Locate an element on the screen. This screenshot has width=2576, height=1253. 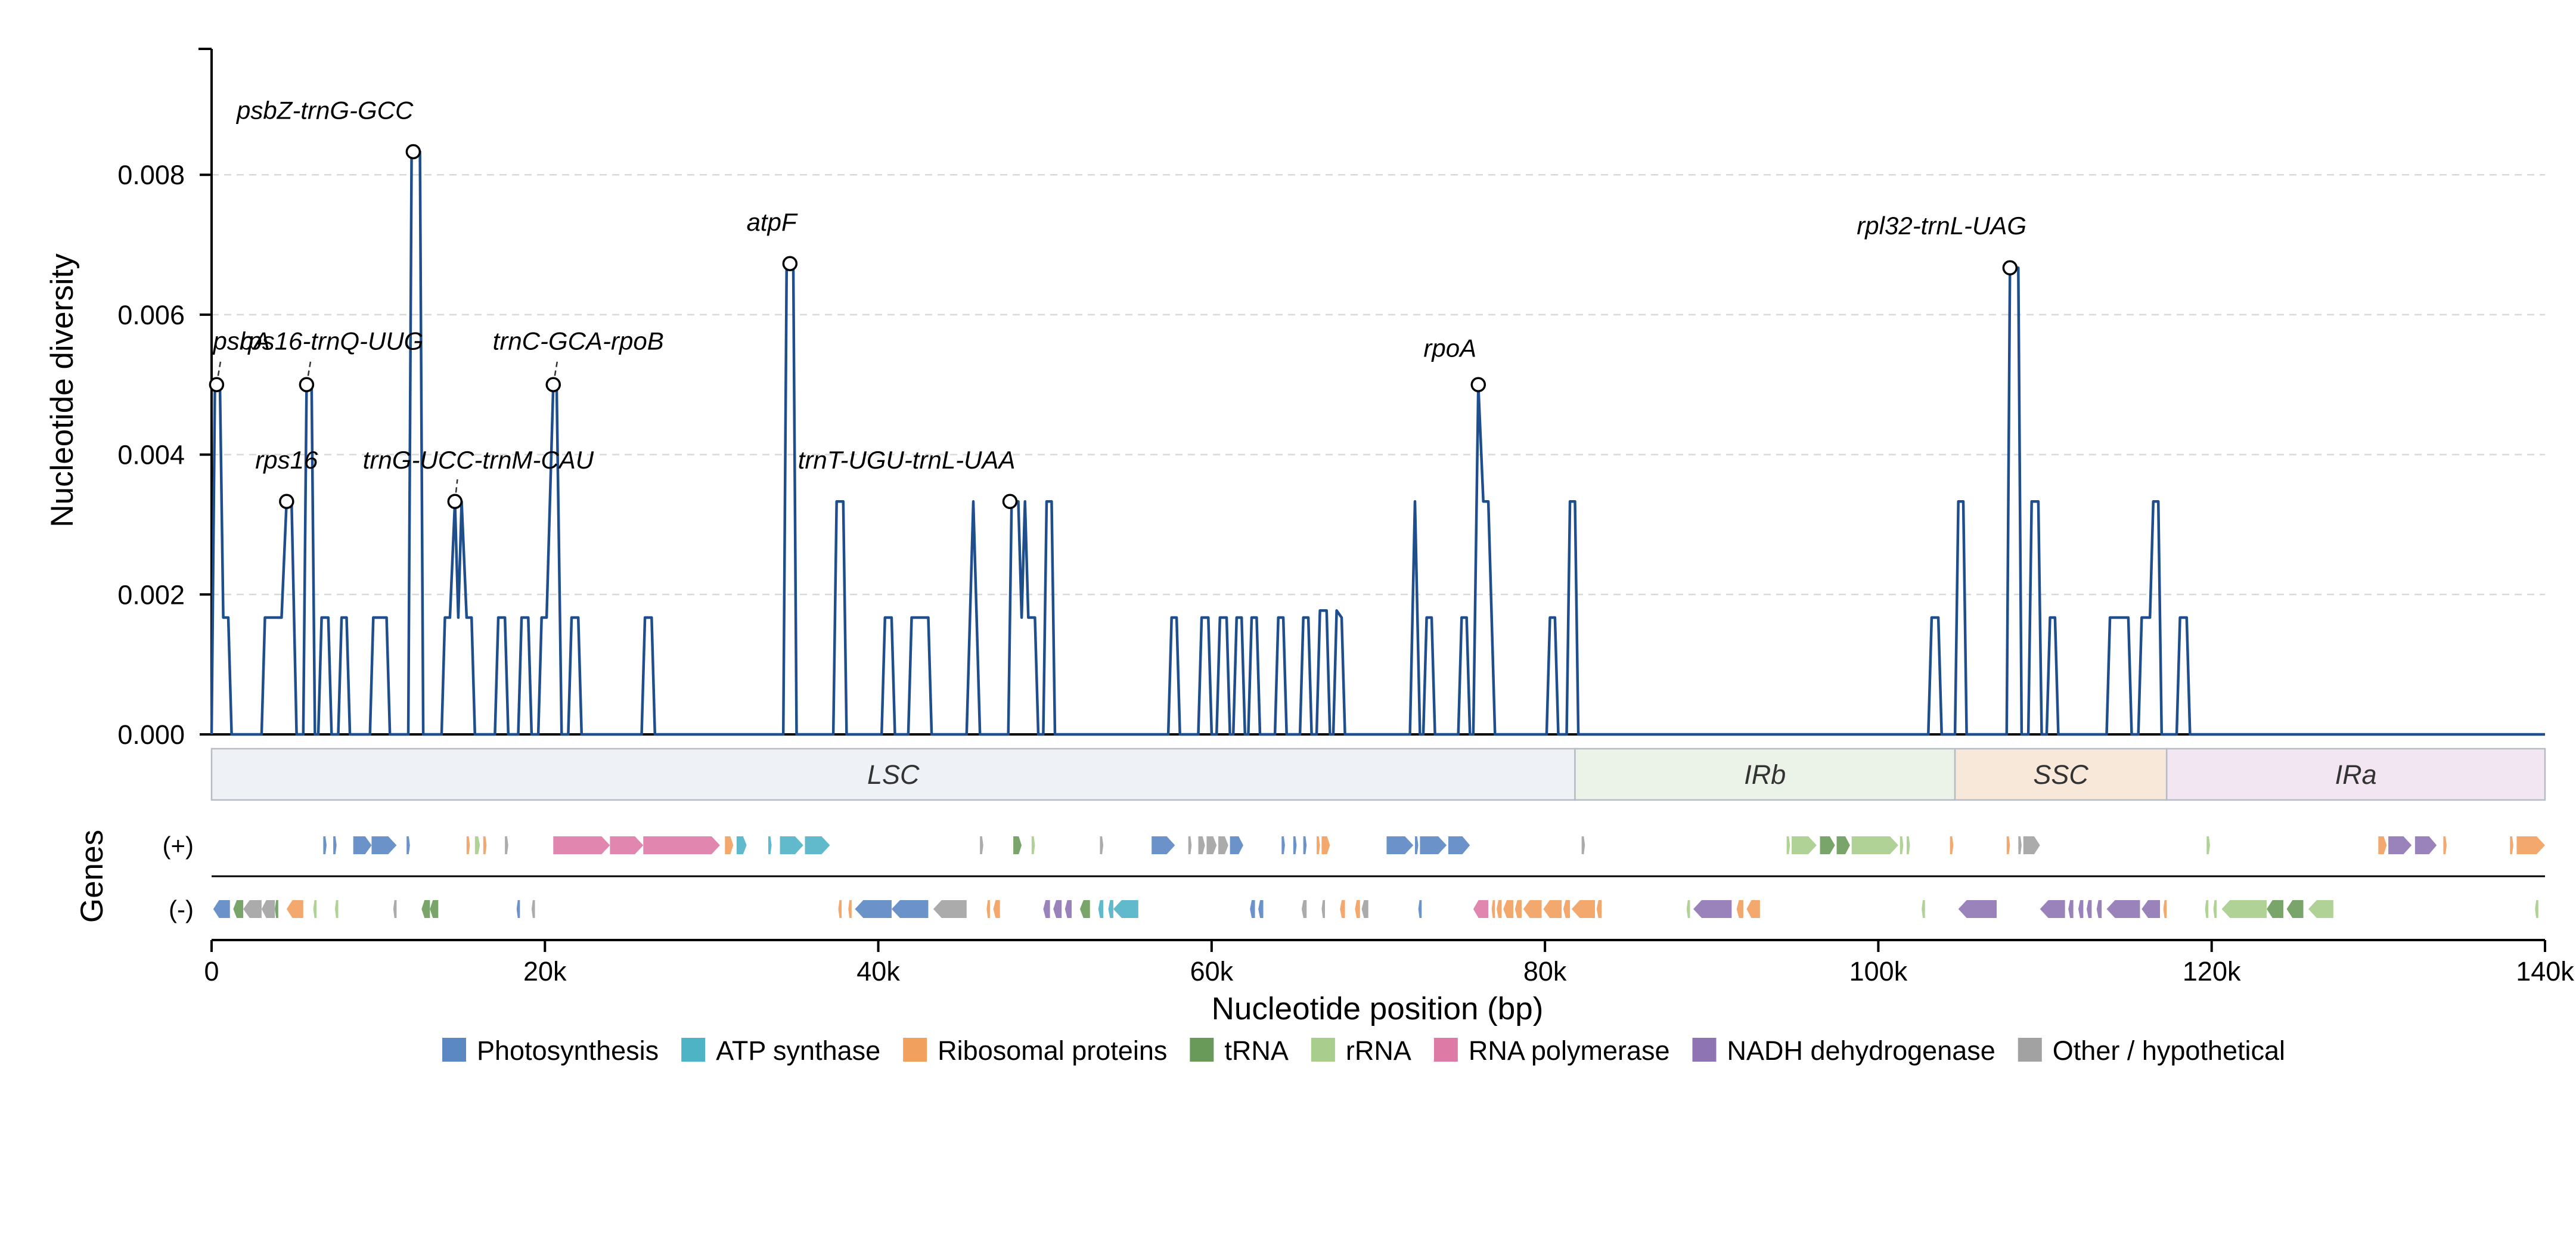
y-tick-label: 0.004 is located at coordinates (151, 455).